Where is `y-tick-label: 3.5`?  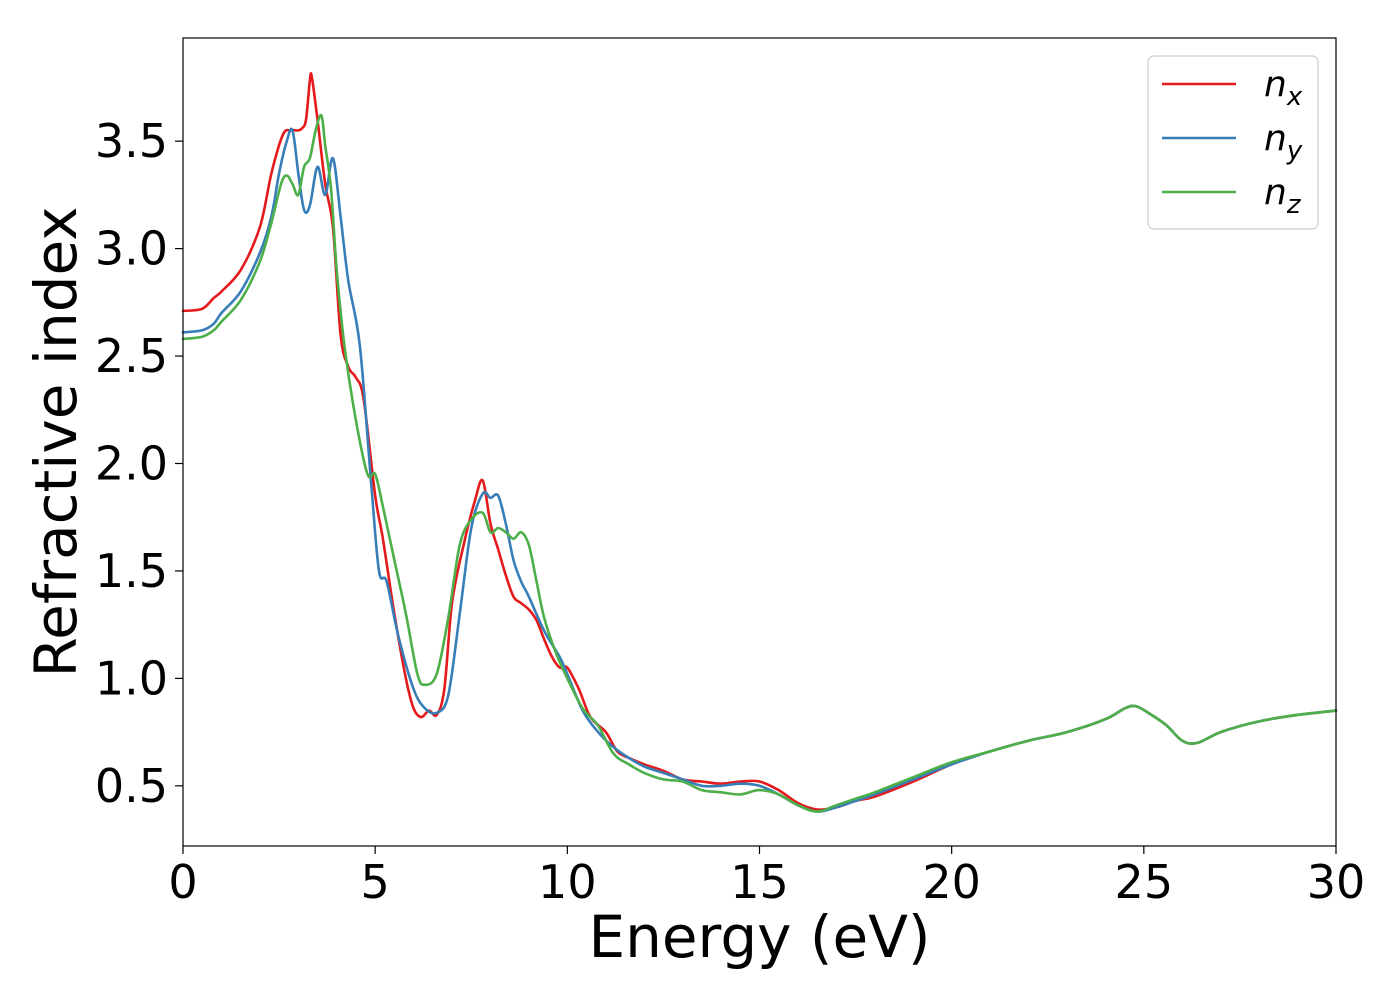
y-tick-label: 3.5 is located at coordinates (131, 141).